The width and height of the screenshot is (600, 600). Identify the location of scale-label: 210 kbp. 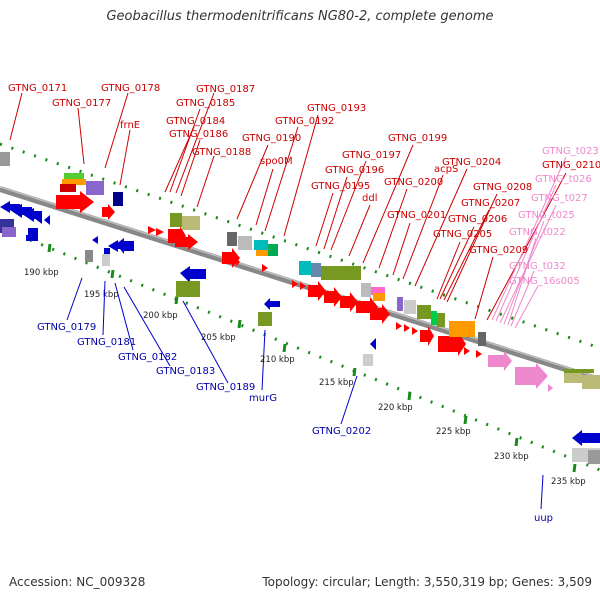
(277, 360).